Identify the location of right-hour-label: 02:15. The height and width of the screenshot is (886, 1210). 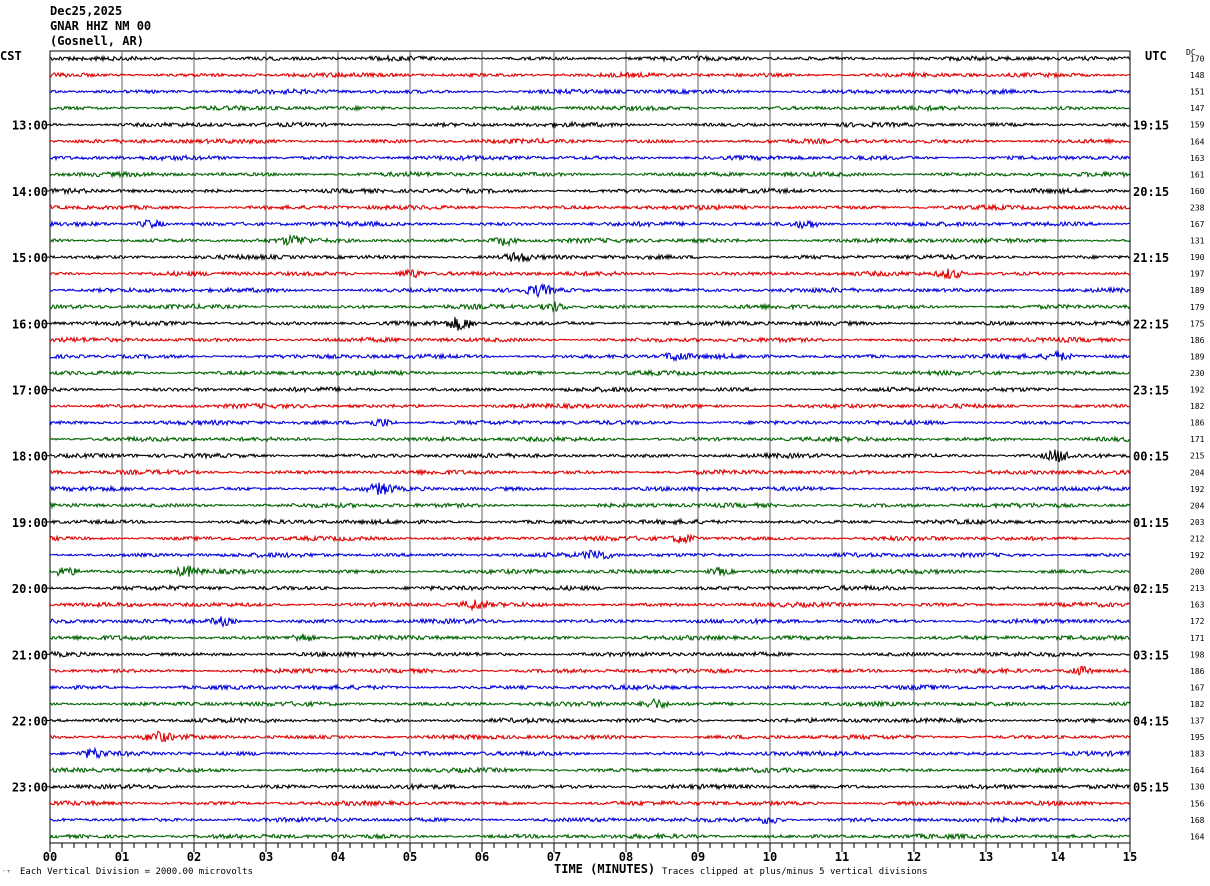
(1151, 589).